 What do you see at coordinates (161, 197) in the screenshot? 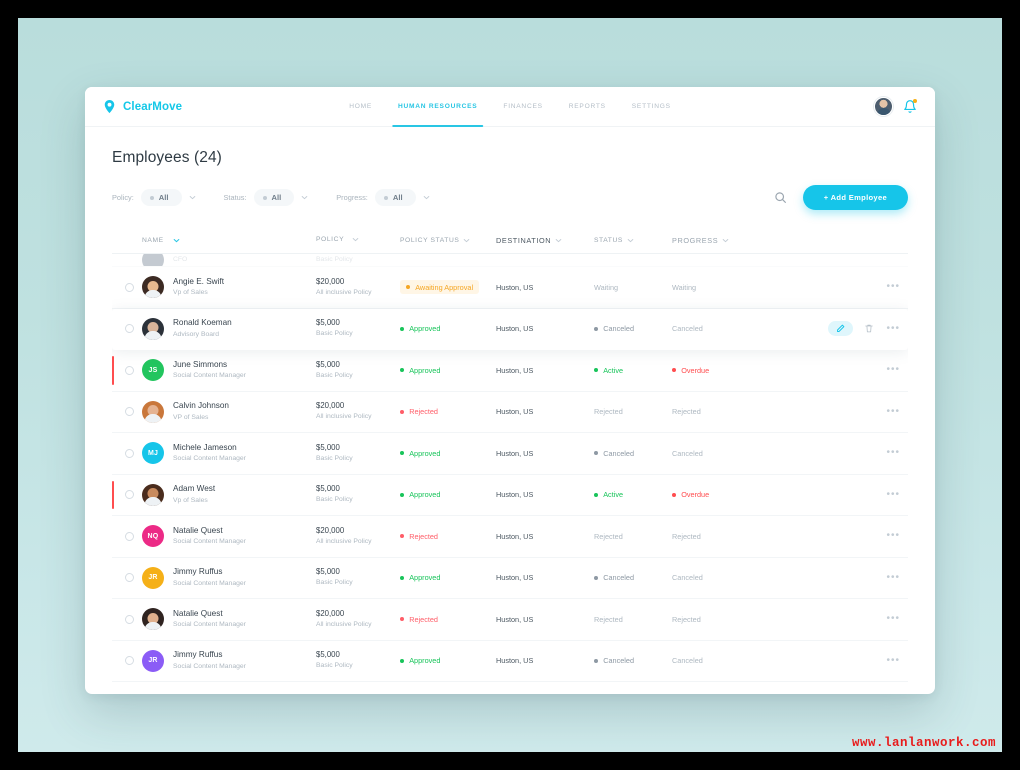
I see `filter-policy-value: All` at bounding box center [161, 197].